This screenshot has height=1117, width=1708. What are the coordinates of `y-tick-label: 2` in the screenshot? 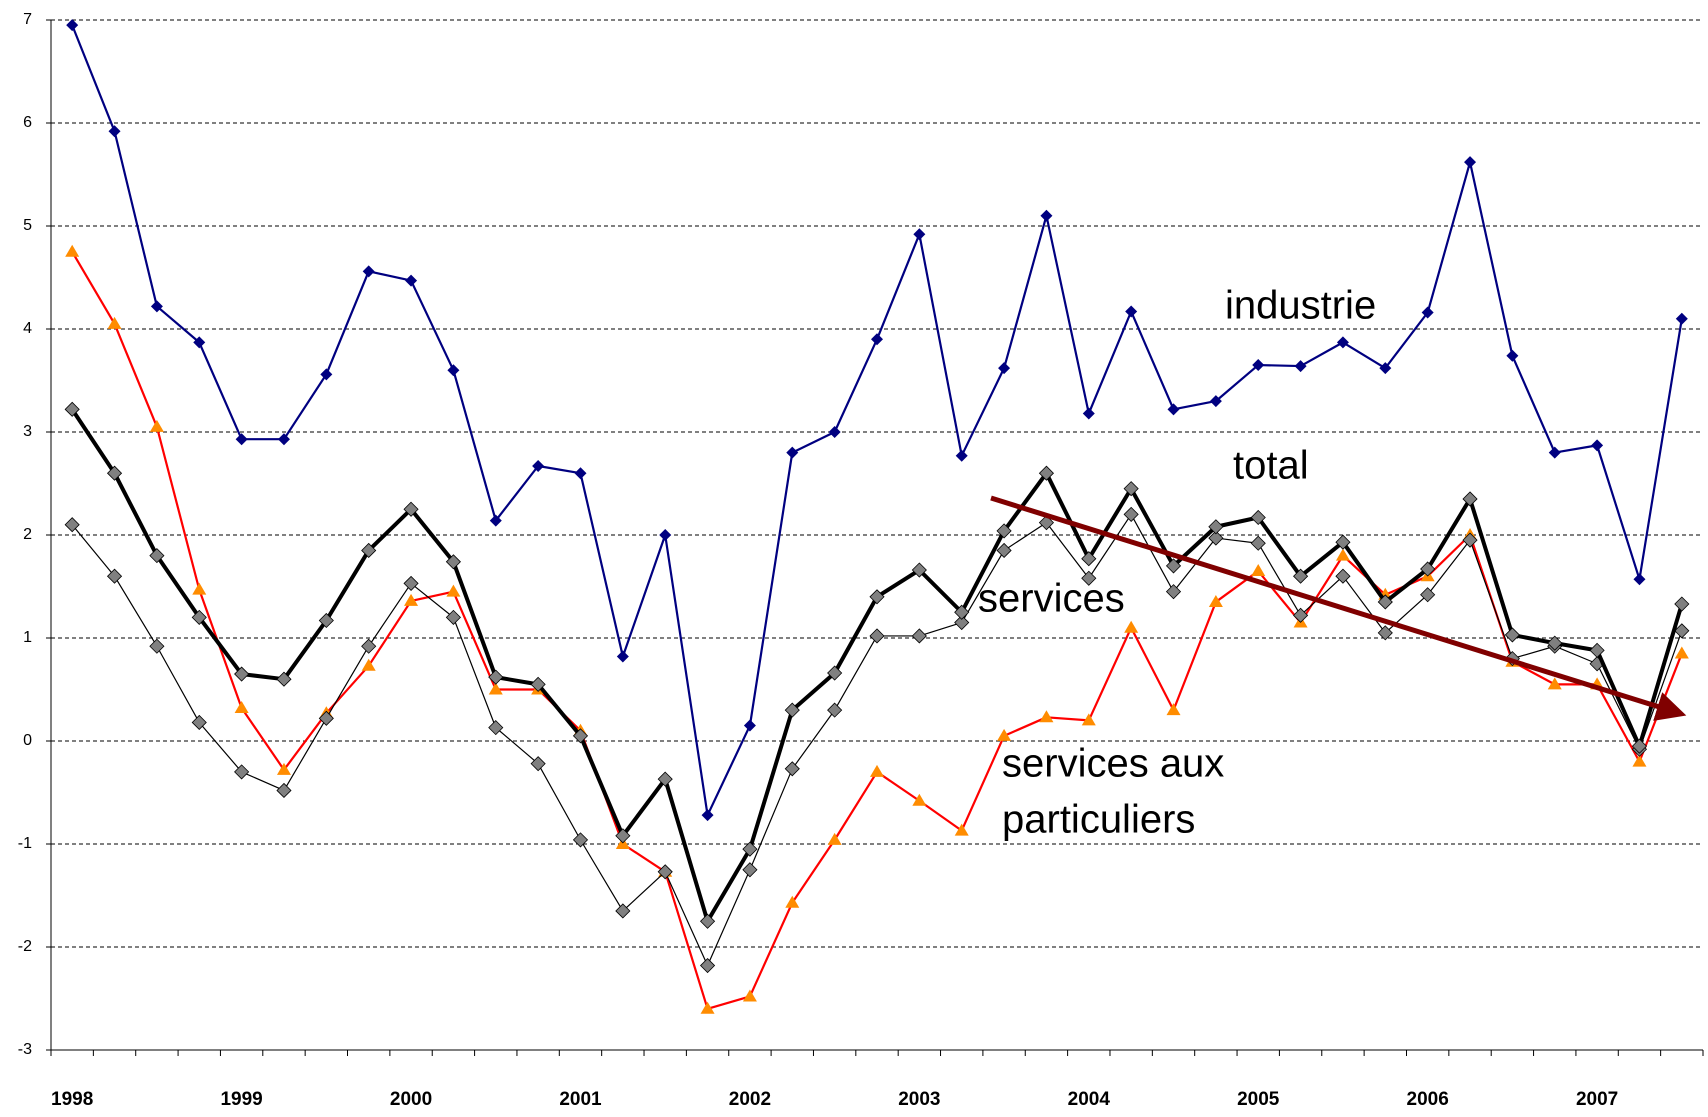 It's located at (27, 534).